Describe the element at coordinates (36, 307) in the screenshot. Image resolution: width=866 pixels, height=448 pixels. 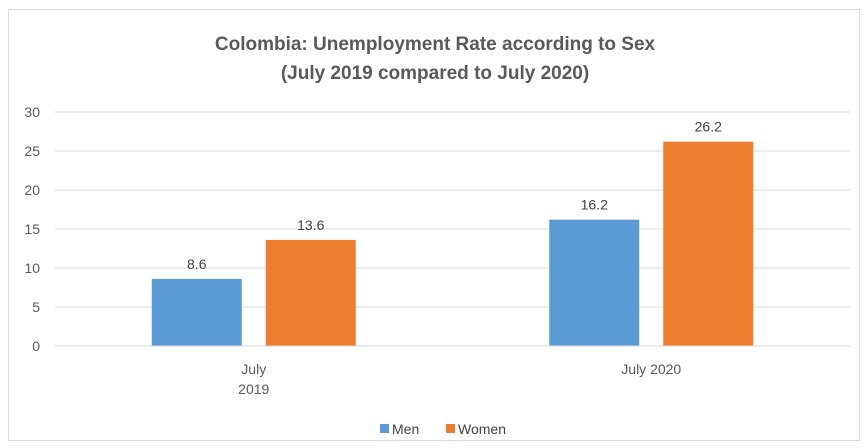
I see `y-tick-label: 5` at that location.